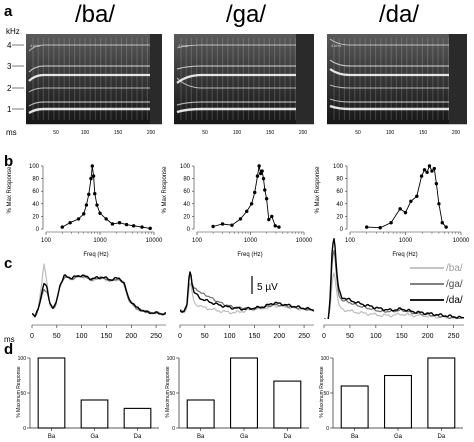 The height and width of the screenshot is (442, 474). I want to click on x-tick-label-10000: 10000, so click(461, 241).